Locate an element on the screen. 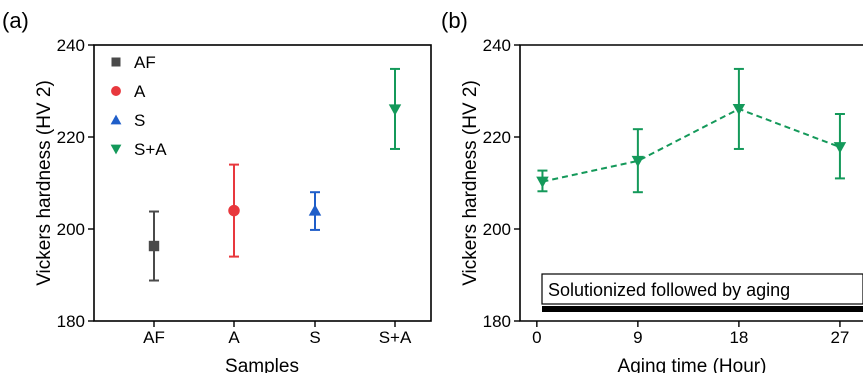 This screenshot has width=863, height=373. legend-s-label: S is located at coordinates (139, 120).